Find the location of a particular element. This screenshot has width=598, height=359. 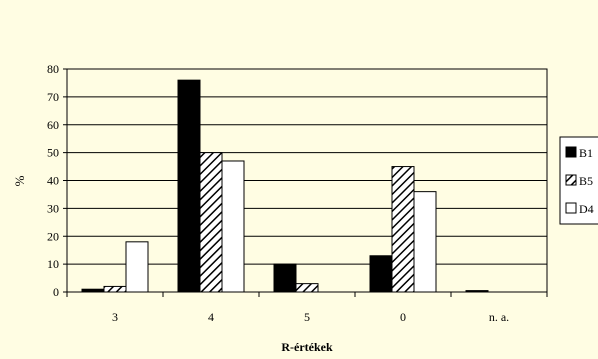

y-tick-label: 30 is located at coordinates (53, 208).